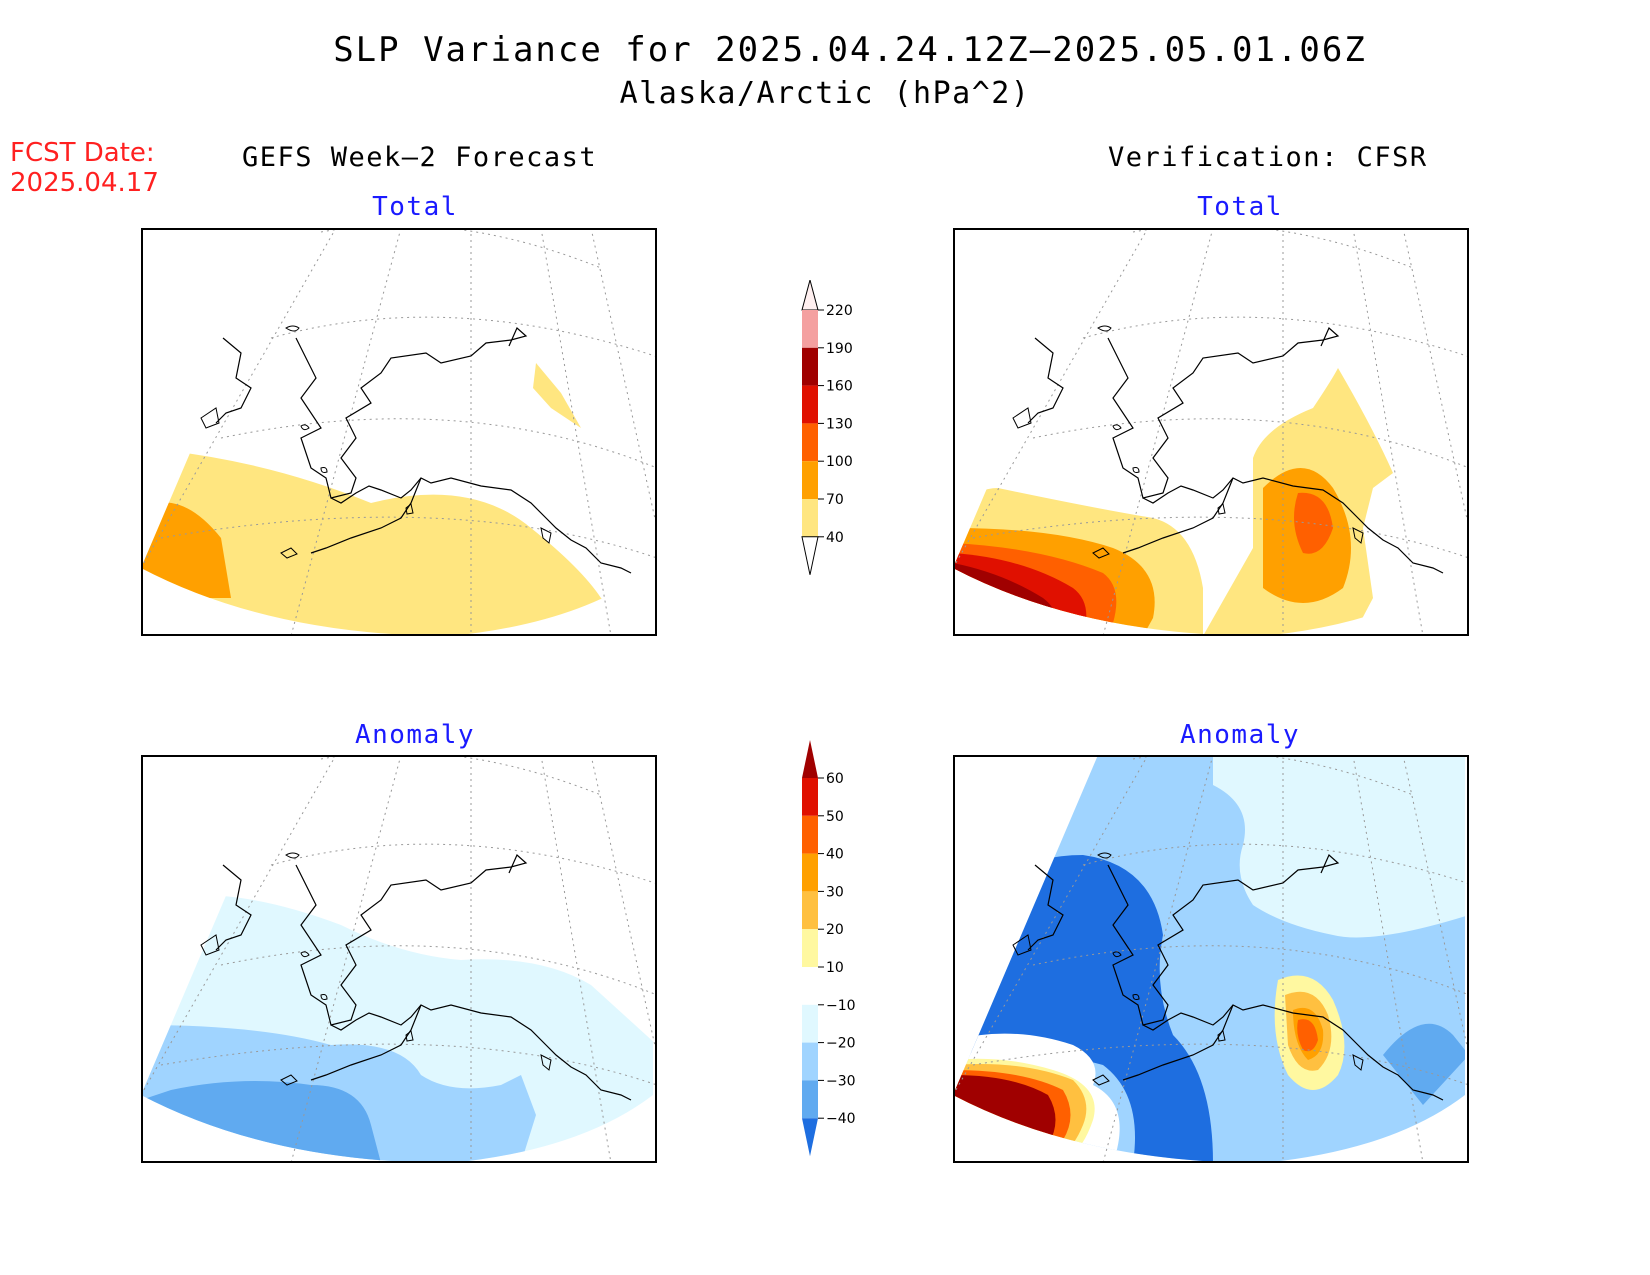 The image size is (1650, 1275). What do you see at coordinates (835, 500) in the screenshot?
I see `colorbar-total-label: 70` at bounding box center [835, 500].